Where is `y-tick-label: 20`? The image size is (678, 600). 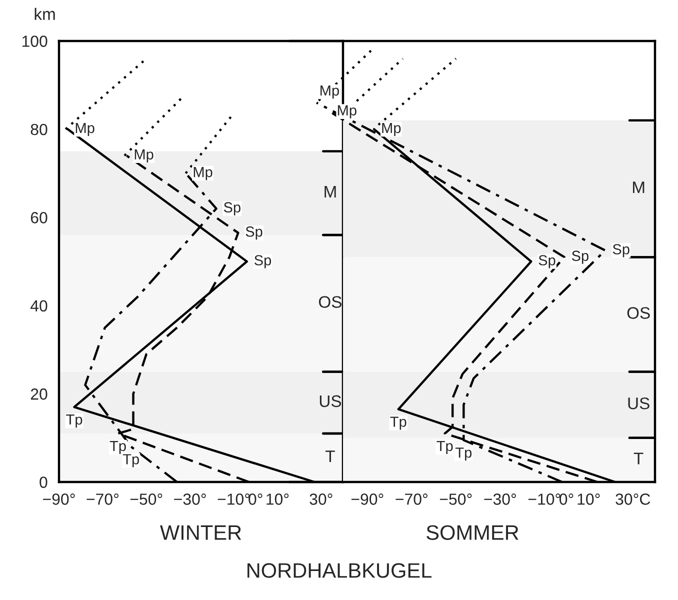 y-tick-label: 20 is located at coordinates (39, 394).